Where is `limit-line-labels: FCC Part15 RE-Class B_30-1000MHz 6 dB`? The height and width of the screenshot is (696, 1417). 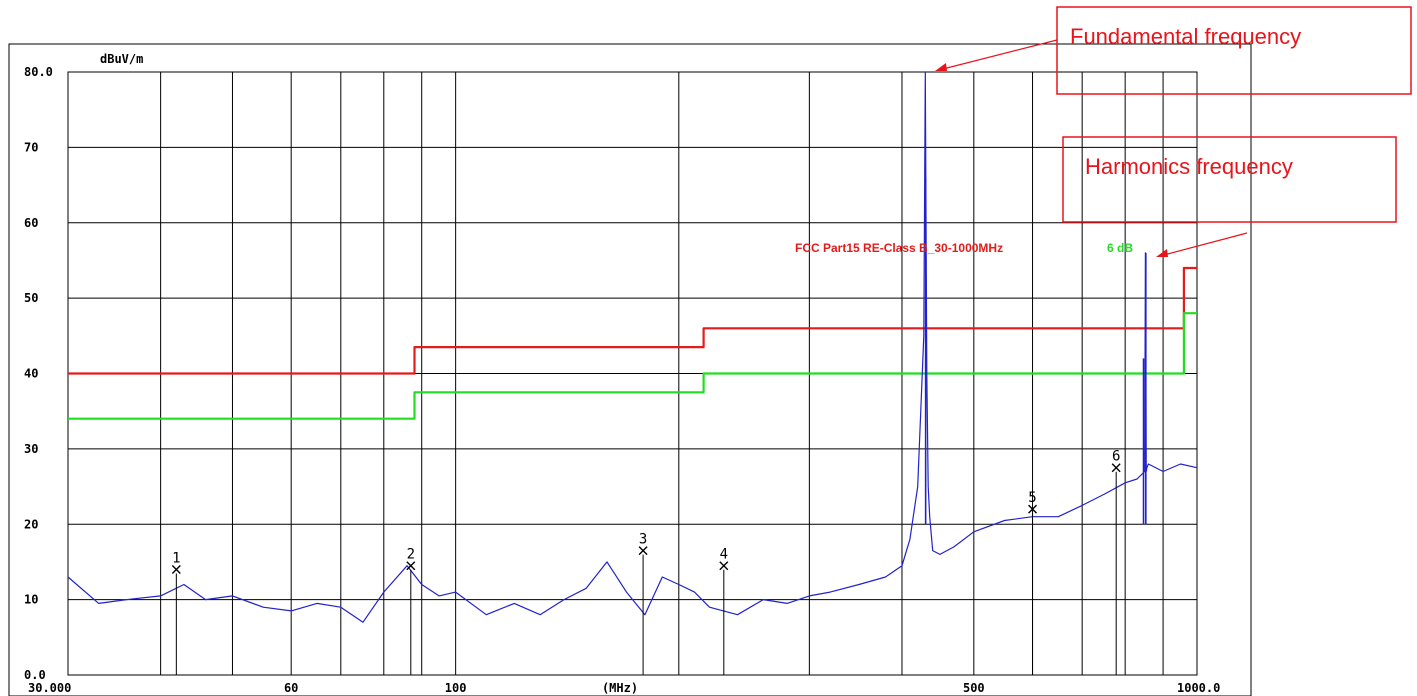
limit-line-labels: FCC Part15 RE-Class B_30-1000MHz 6 dB is located at coordinates (964, 248).